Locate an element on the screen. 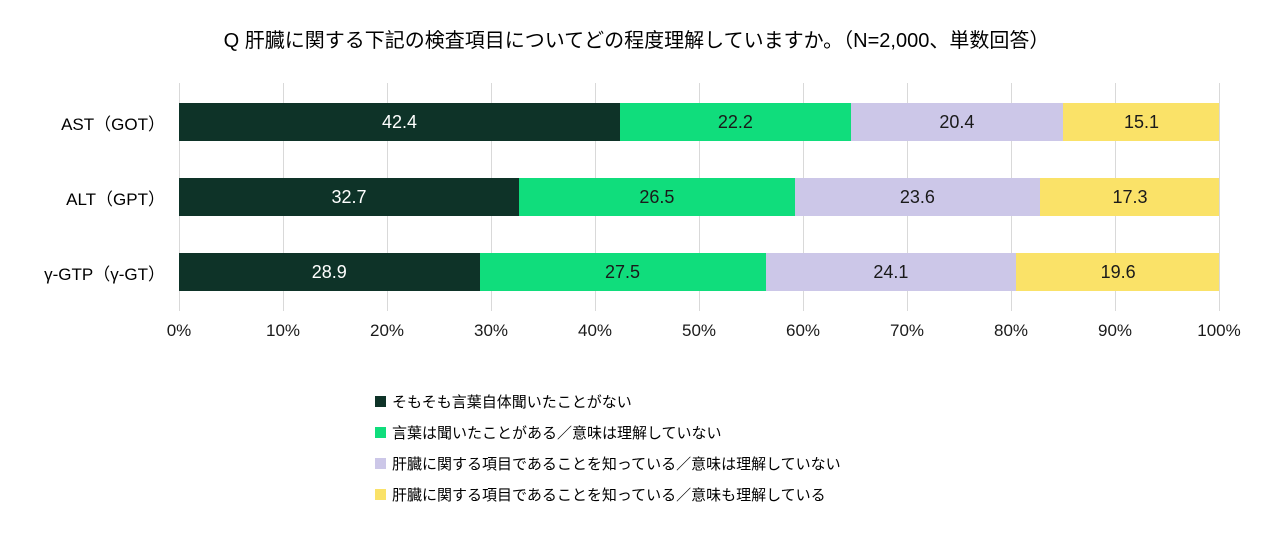 The image size is (1273, 538). x-tick-label: 30% is located at coordinates (491, 330).